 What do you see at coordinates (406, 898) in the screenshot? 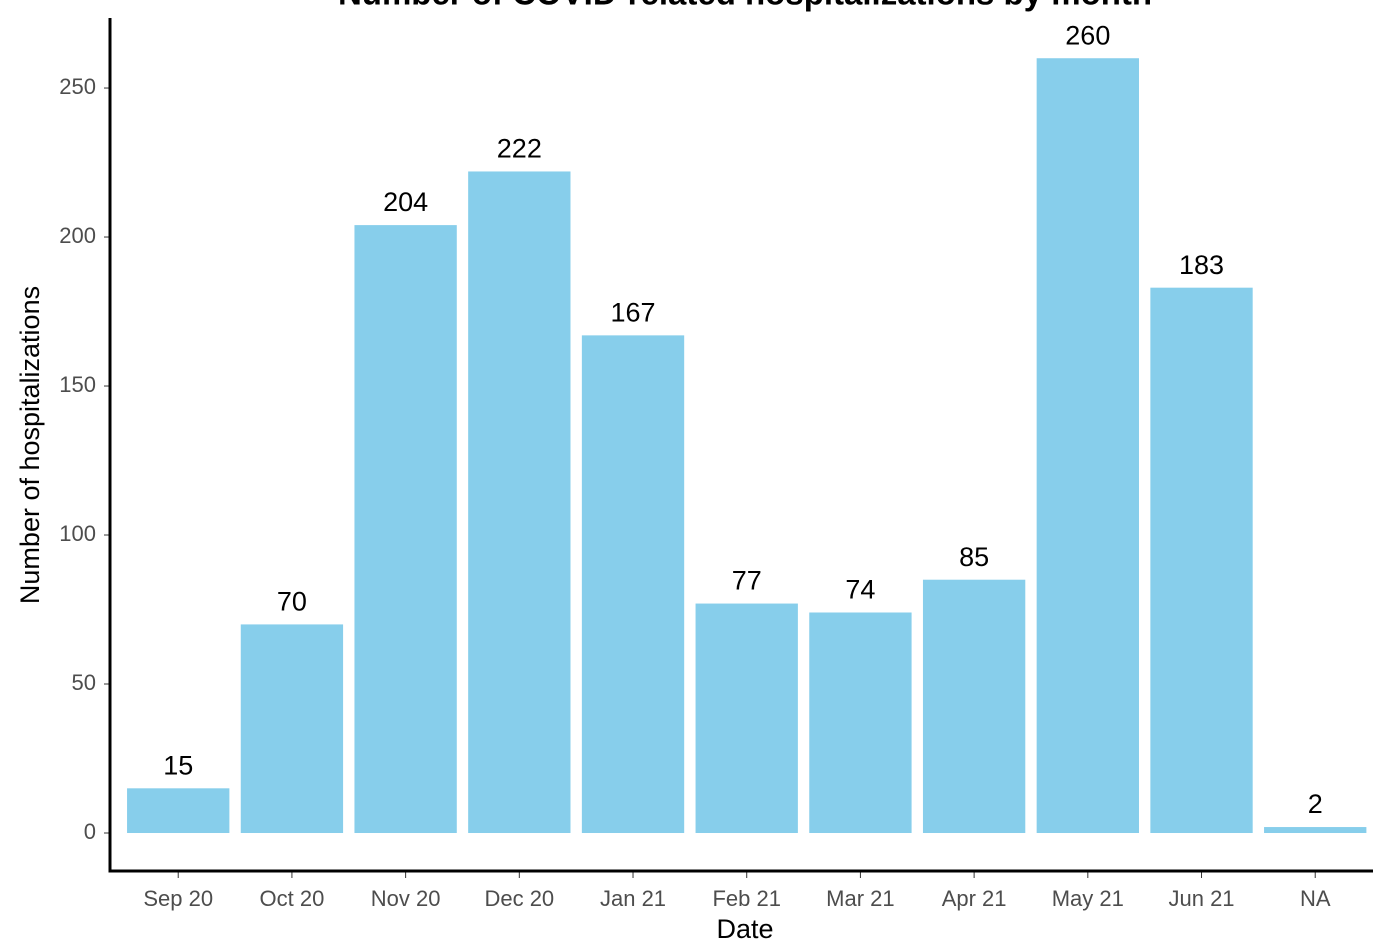
I see `x-tick-label: Nov 20` at bounding box center [406, 898].